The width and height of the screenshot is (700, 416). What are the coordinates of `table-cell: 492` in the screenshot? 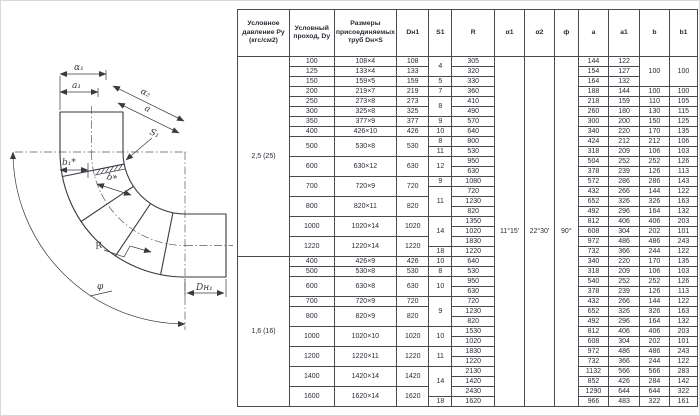 It's located at (593, 211).